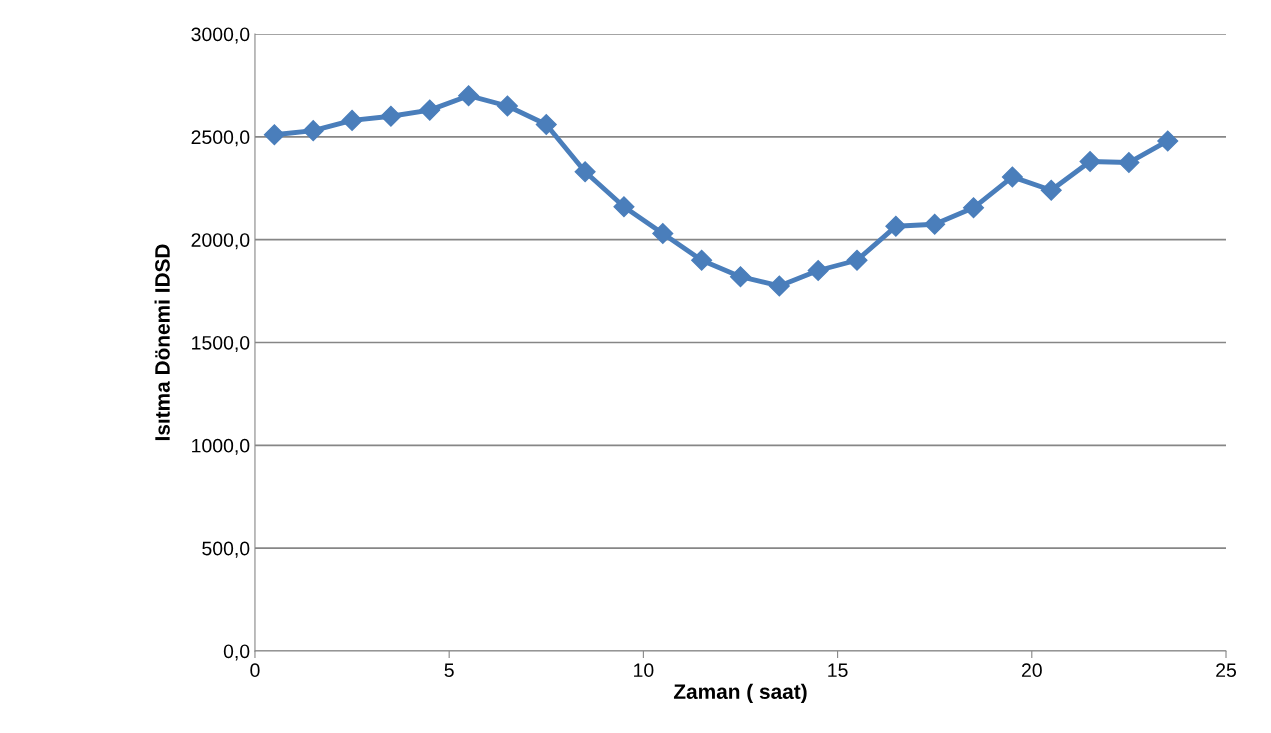 This screenshot has width=1271, height=733. What do you see at coordinates (1031, 670) in the screenshot?
I see `x-tick-label: 20` at bounding box center [1031, 670].